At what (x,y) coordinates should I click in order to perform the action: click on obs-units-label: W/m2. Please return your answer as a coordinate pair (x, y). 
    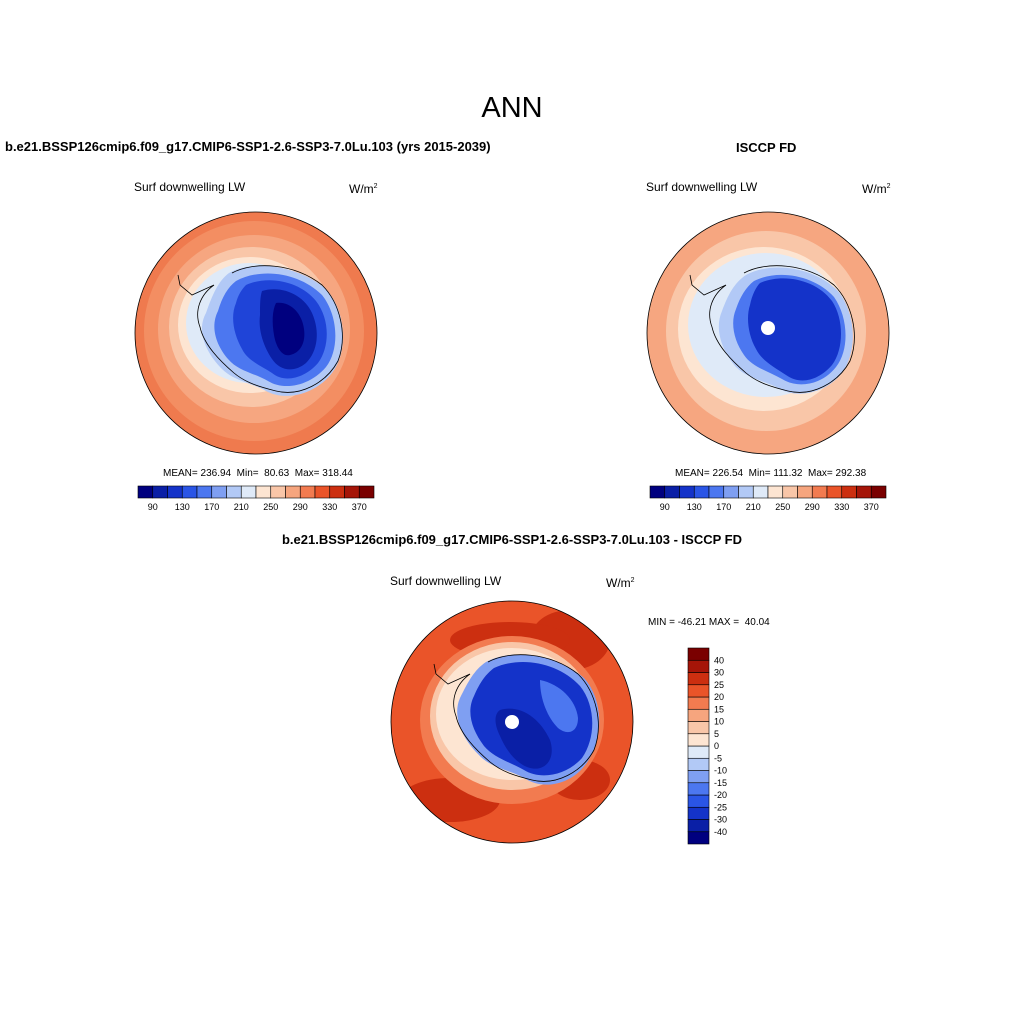
    Looking at the image, I should click on (876, 189).